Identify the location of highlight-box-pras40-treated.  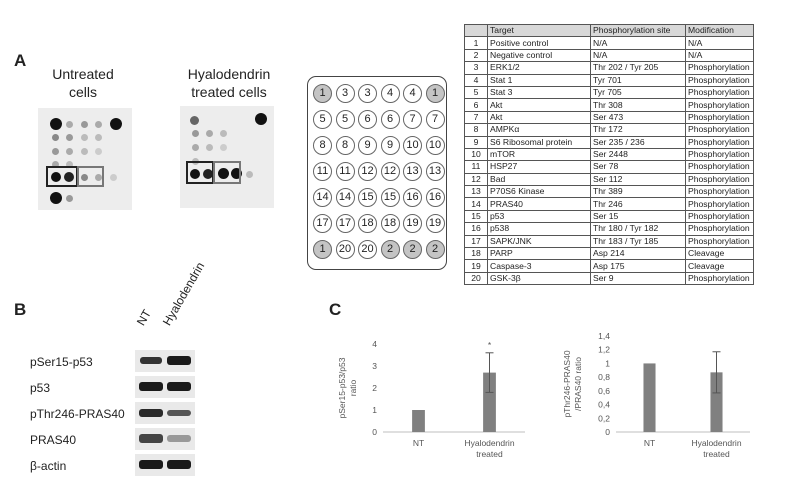
(227, 172).